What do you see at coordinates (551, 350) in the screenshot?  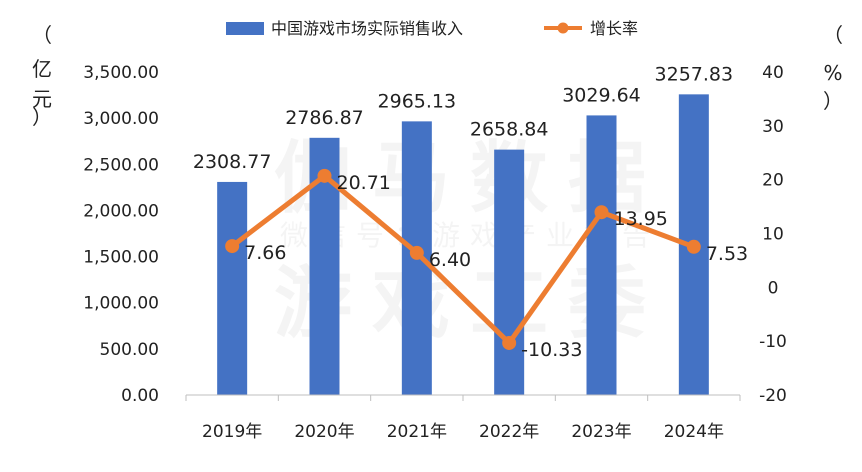 I see `line-value-label: -10.33` at bounding box center [551, 350].